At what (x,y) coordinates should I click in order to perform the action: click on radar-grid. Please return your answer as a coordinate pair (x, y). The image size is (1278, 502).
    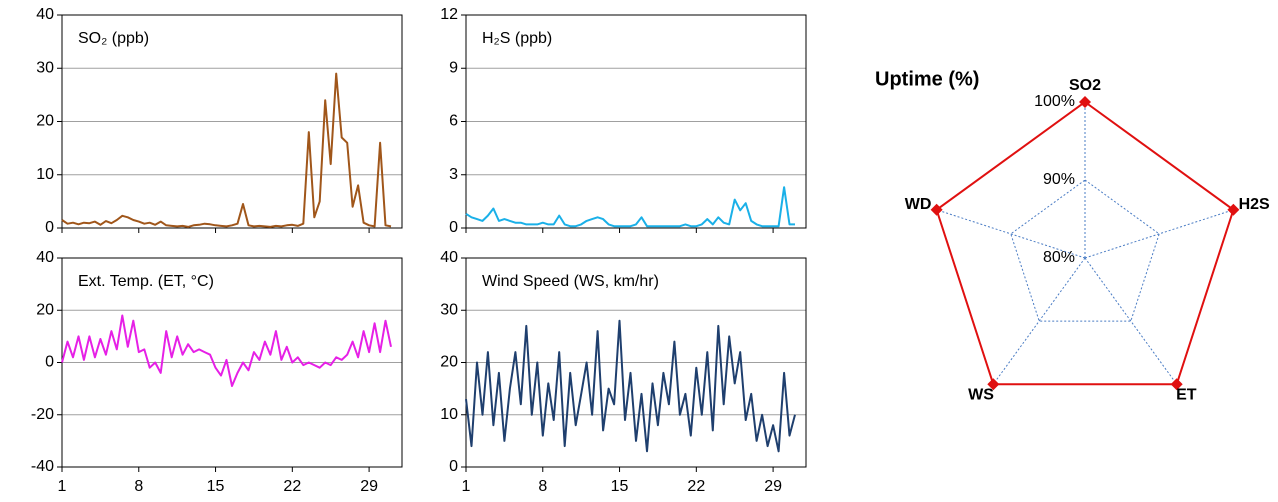
    Looking at the image, I should click on (1085, 250).